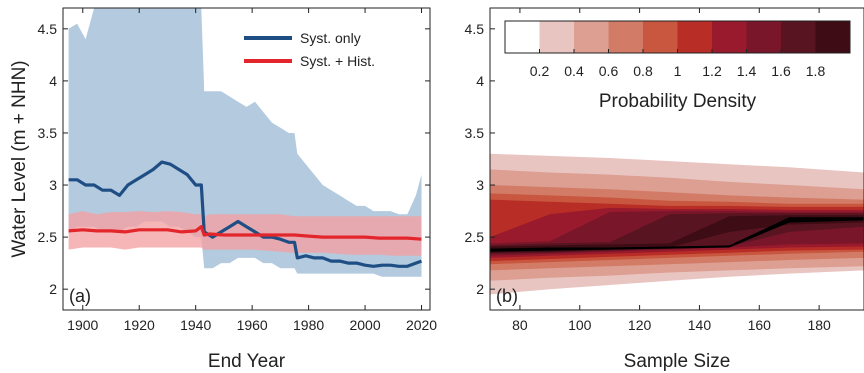  Describe the element at coordinates (252, 325) in the screenshot. I see `x-tick-label: 1960` at that location.